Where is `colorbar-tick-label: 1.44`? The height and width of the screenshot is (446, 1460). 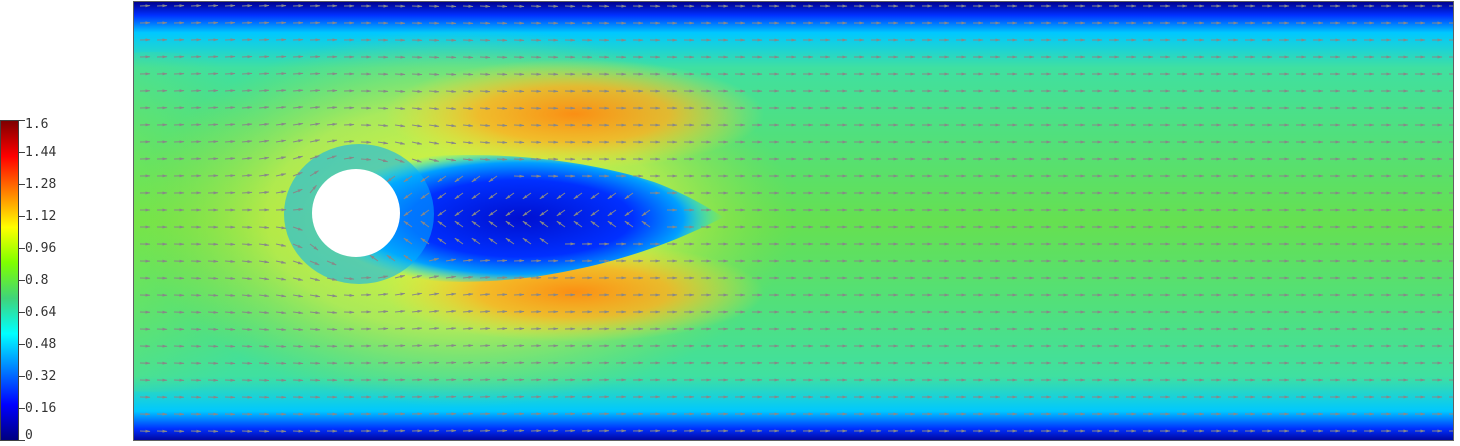 colorbar-tick-label: 1.44 is located at coordinates (41, 152).